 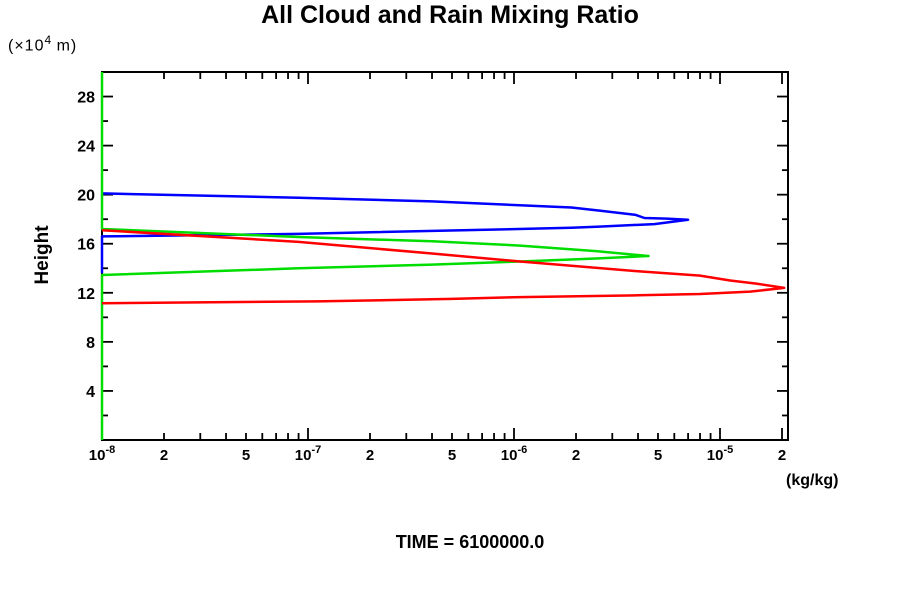 What do you see at coordinates (90, 343) in the screenshot?
I see `y-tick-label: 8` at bounding box center [90, 343].